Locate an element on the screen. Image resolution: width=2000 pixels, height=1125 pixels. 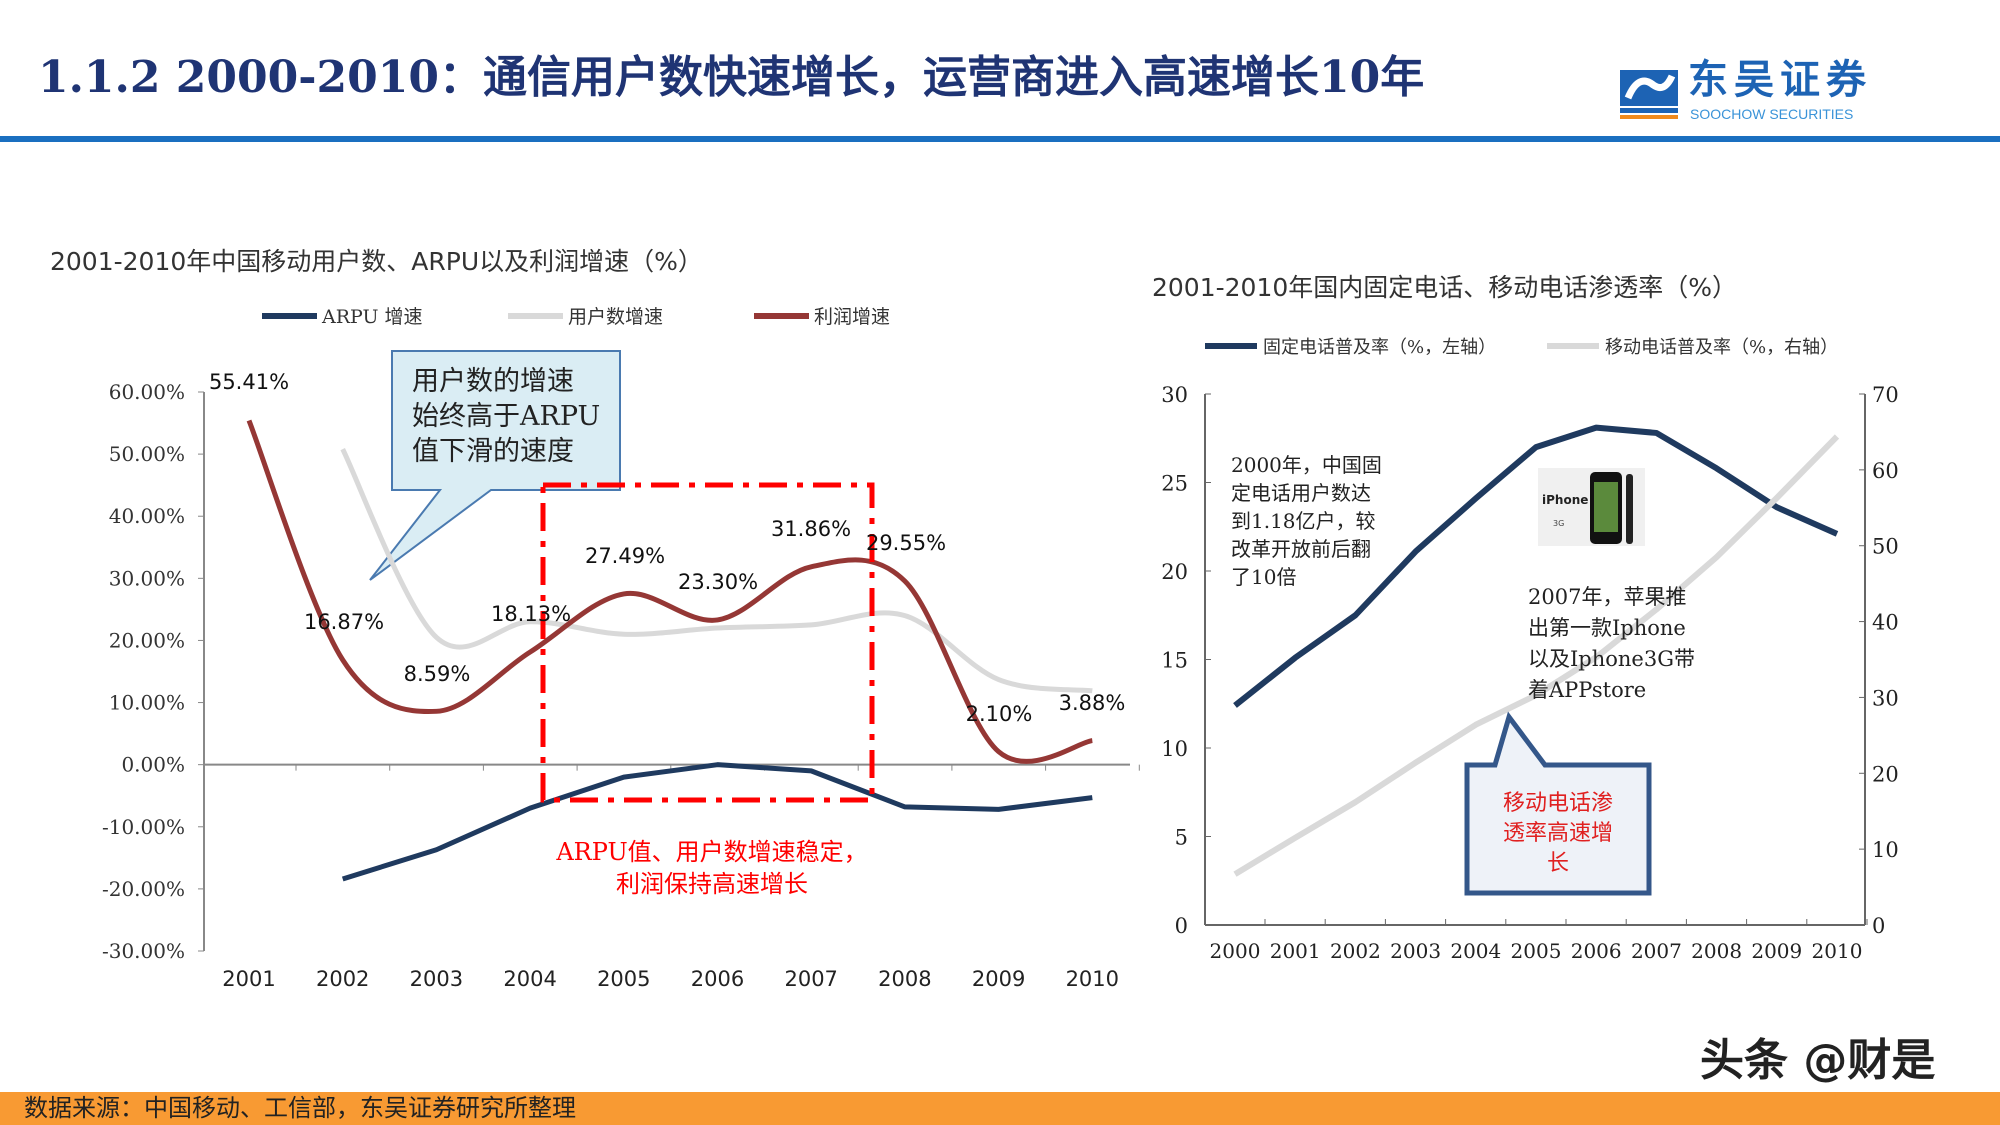
header-divider is located at coordinates (1000, 139).